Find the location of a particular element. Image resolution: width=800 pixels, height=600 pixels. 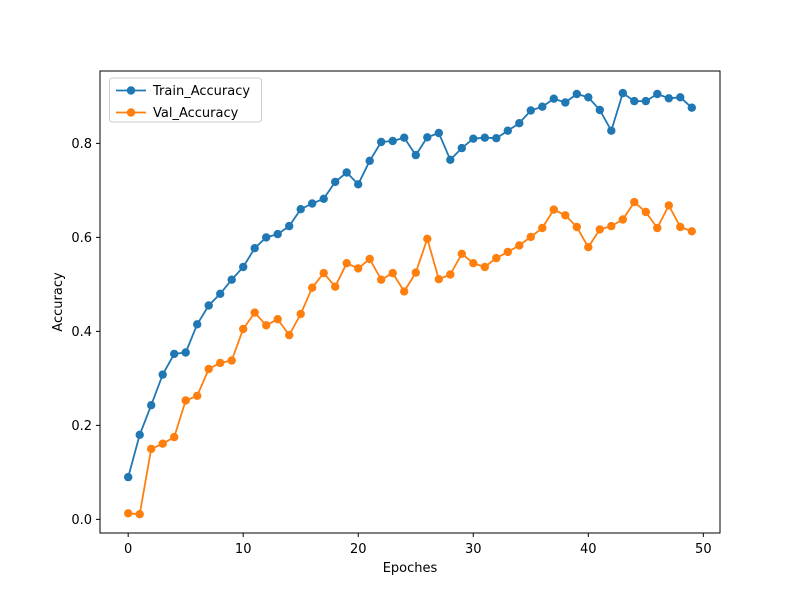

x-tick-label: 0 is located at coordinates (128, 549).